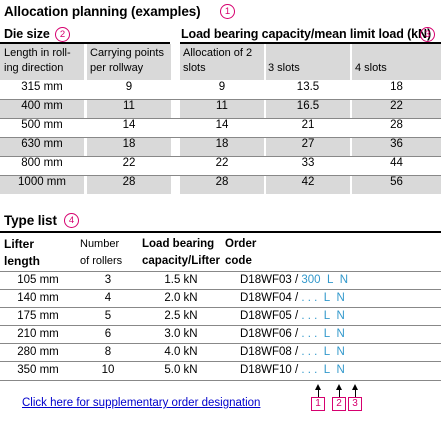 This screenshot has height=435, width=441. Describe the element at coordinates (108, 370) in the screenshot. I see `type-rollers: 10` at that location.